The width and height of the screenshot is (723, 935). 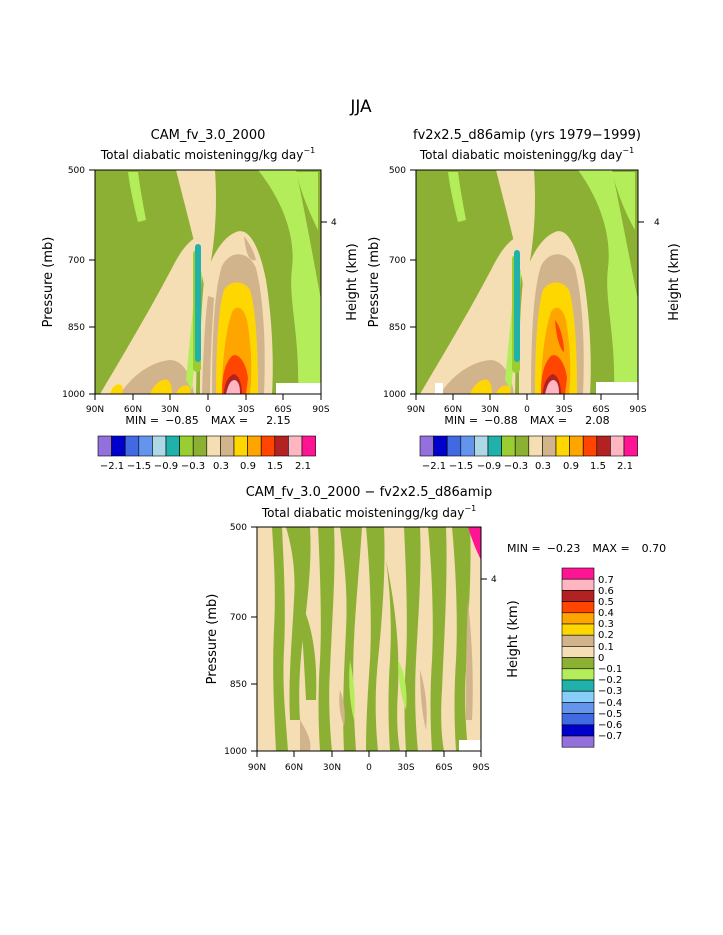 I want to click on figure-title: JJA, so click(x=360, y=107).